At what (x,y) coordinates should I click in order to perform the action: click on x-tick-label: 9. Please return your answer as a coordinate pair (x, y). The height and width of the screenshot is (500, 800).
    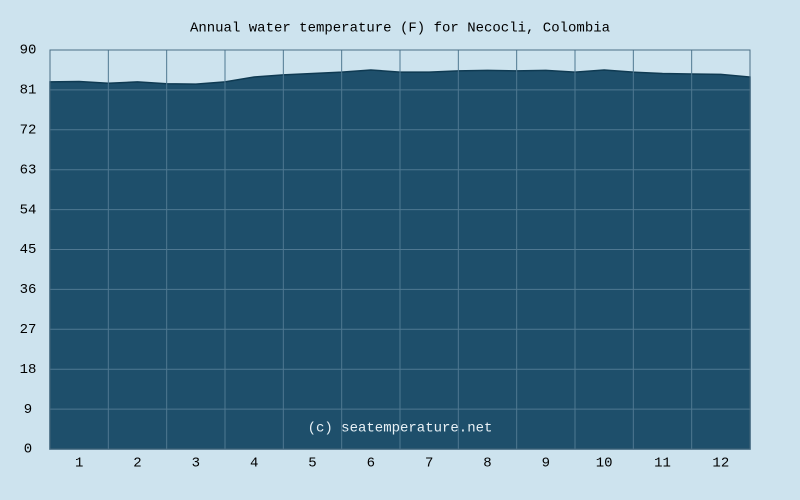
    Looking at the image, I should click on (546, 464).